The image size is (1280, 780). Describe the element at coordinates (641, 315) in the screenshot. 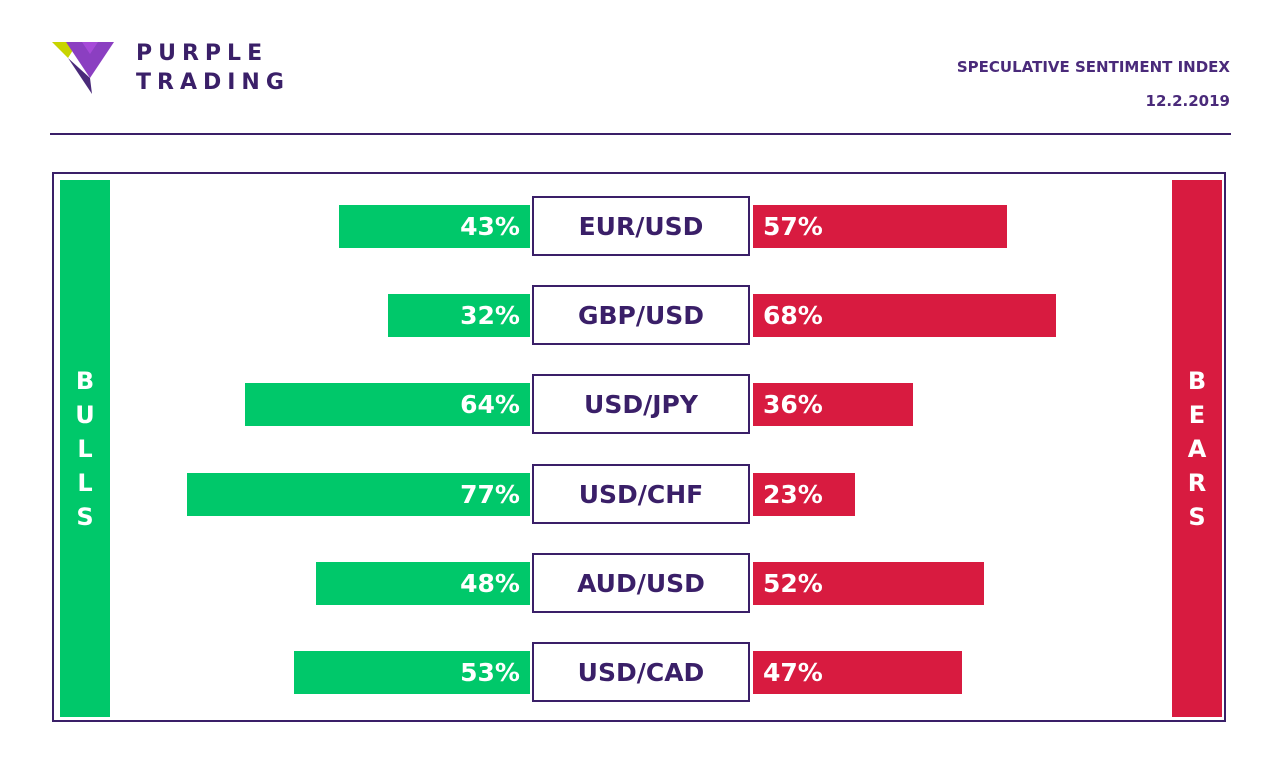

I see `currency-pair-label: GBP/USD` at that location.